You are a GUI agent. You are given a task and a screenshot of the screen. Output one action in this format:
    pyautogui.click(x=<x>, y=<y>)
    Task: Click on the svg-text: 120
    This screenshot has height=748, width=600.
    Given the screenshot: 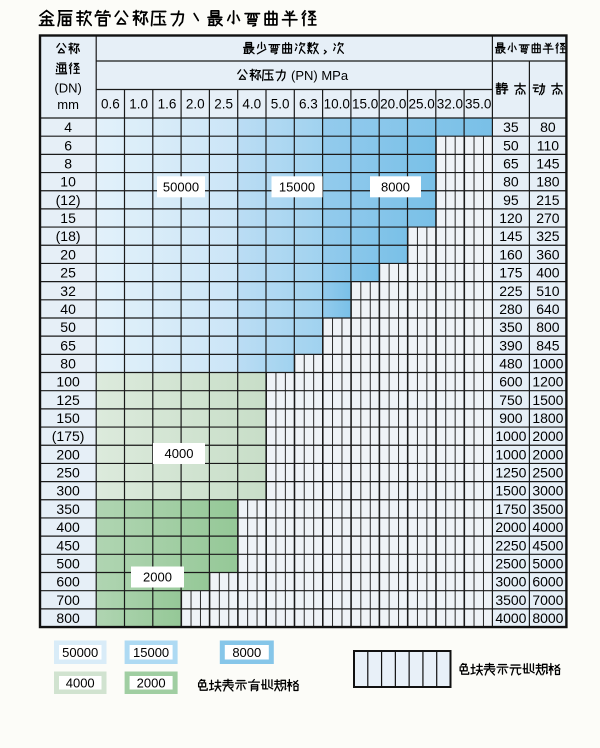 What is the action you would take?
    pyautogui.click(x=511, y=218)
    